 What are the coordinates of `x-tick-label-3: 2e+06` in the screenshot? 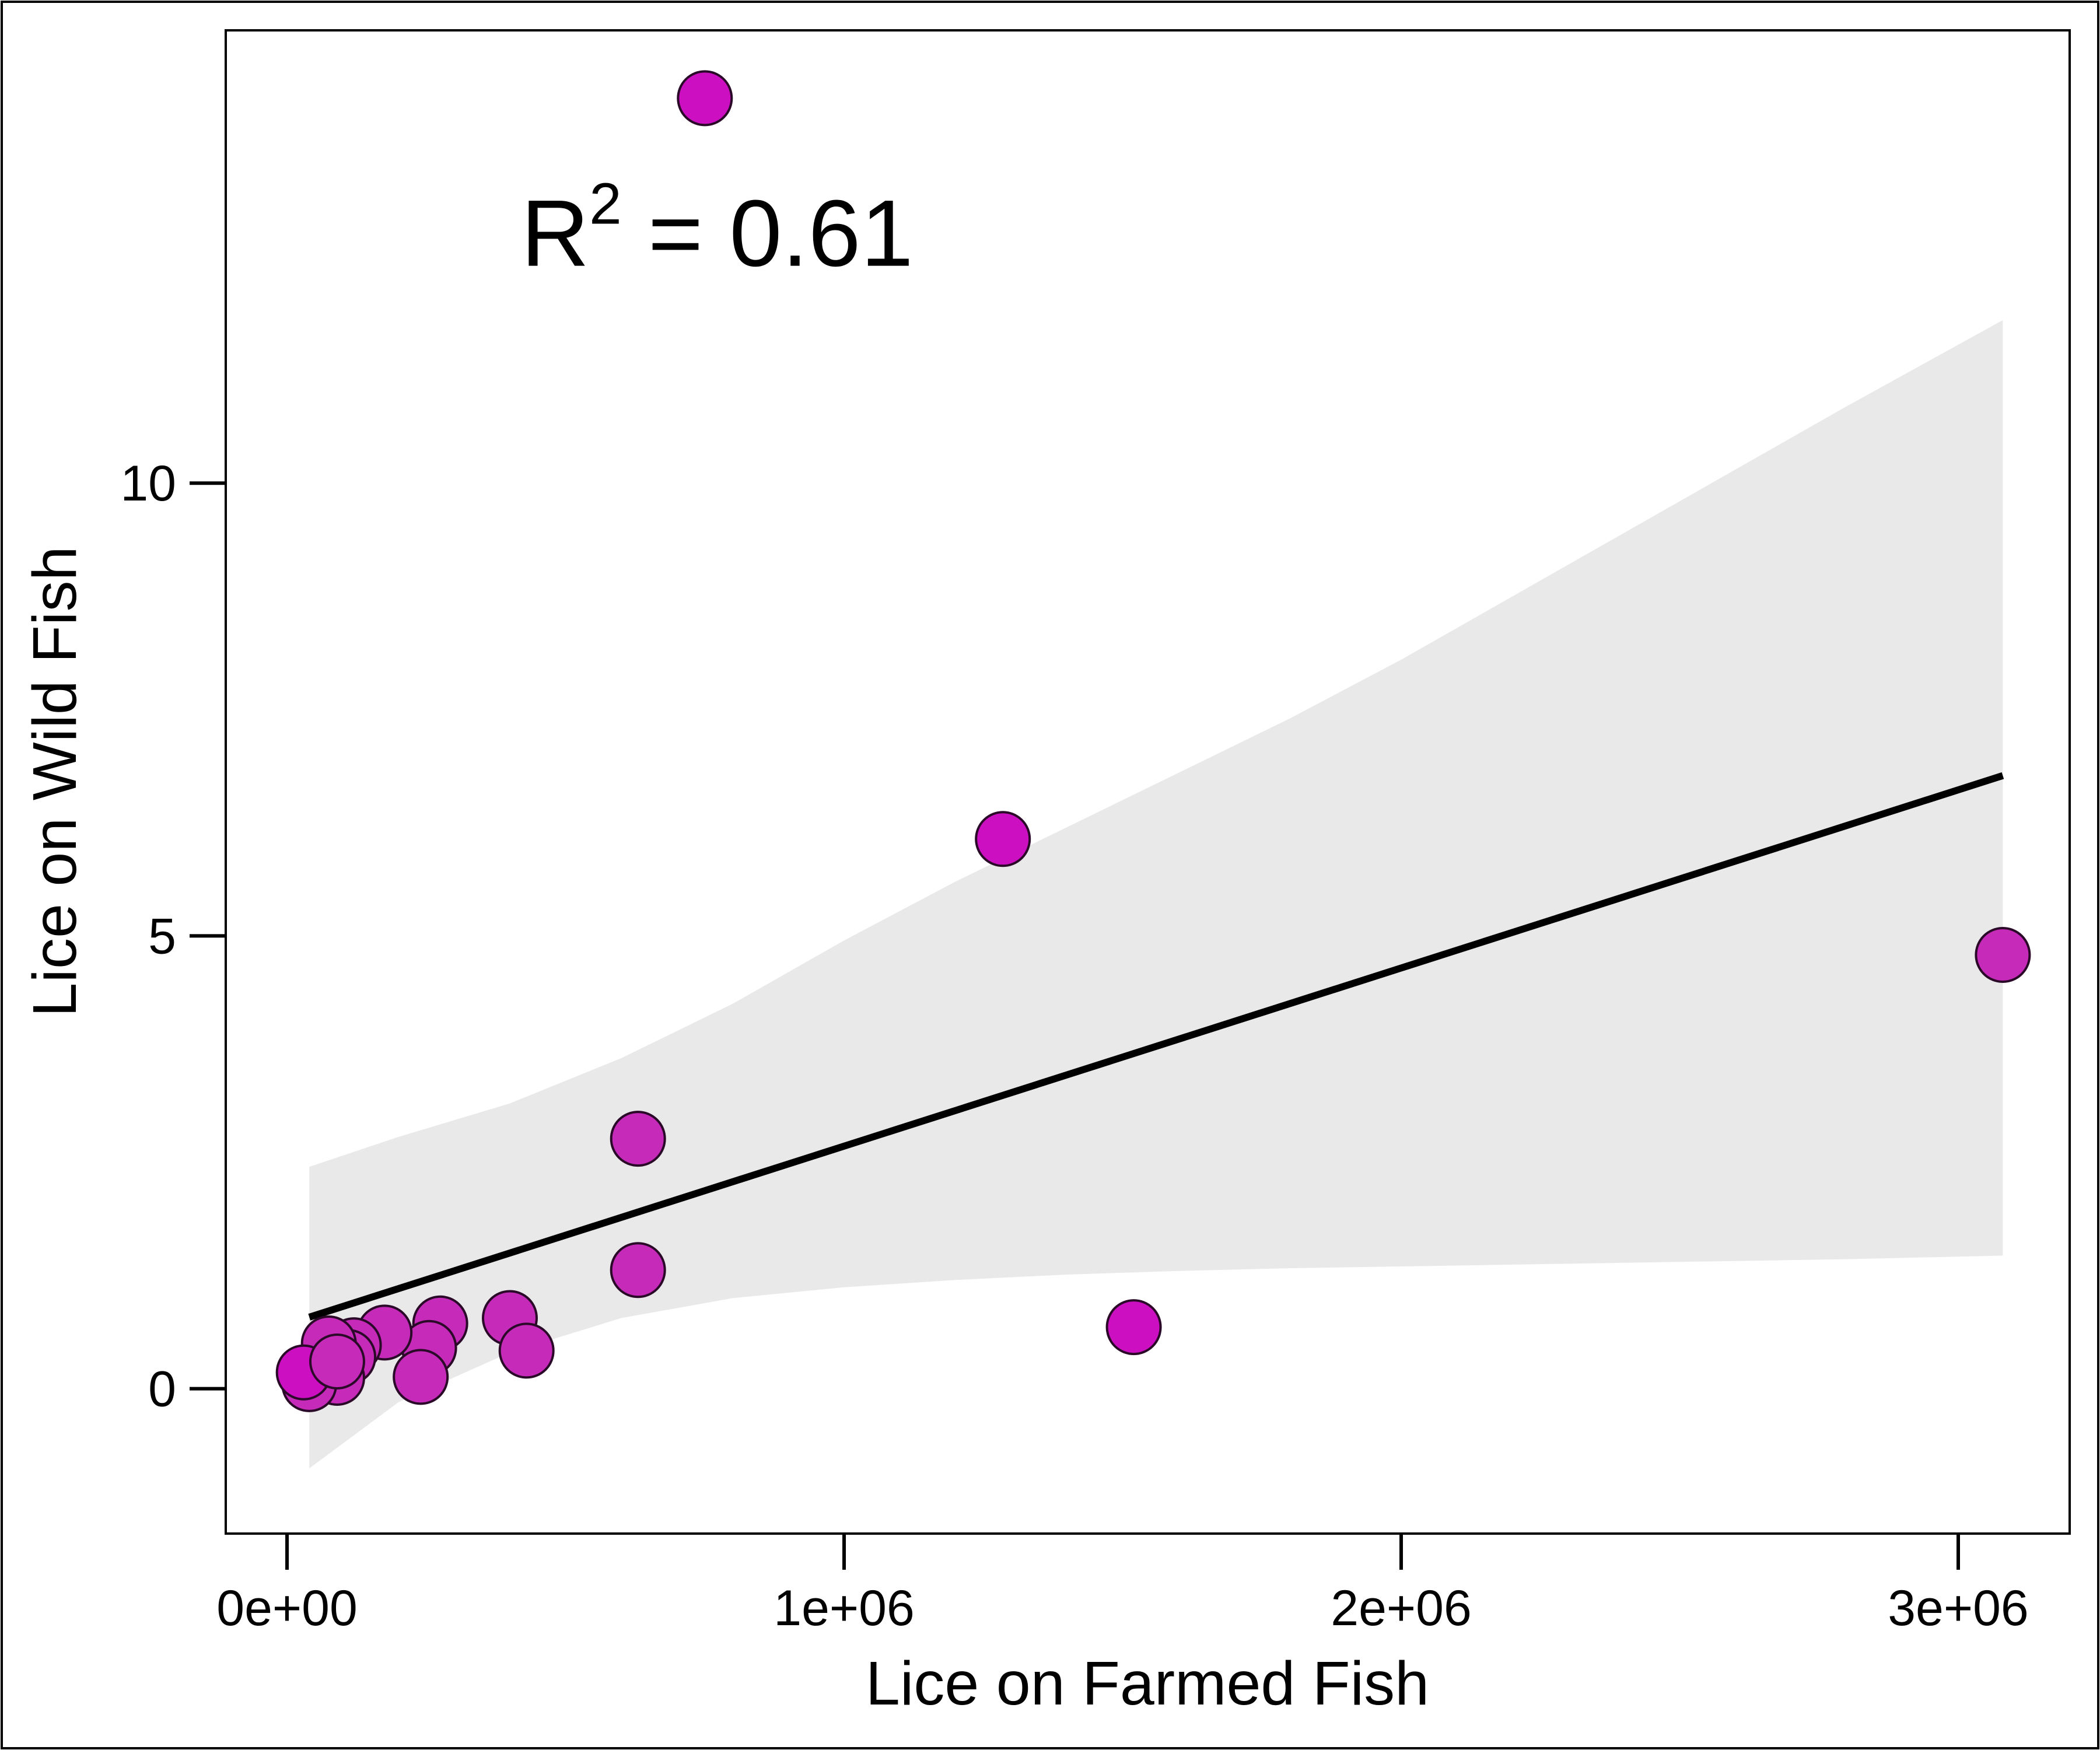 It's located at (1401, 1608).